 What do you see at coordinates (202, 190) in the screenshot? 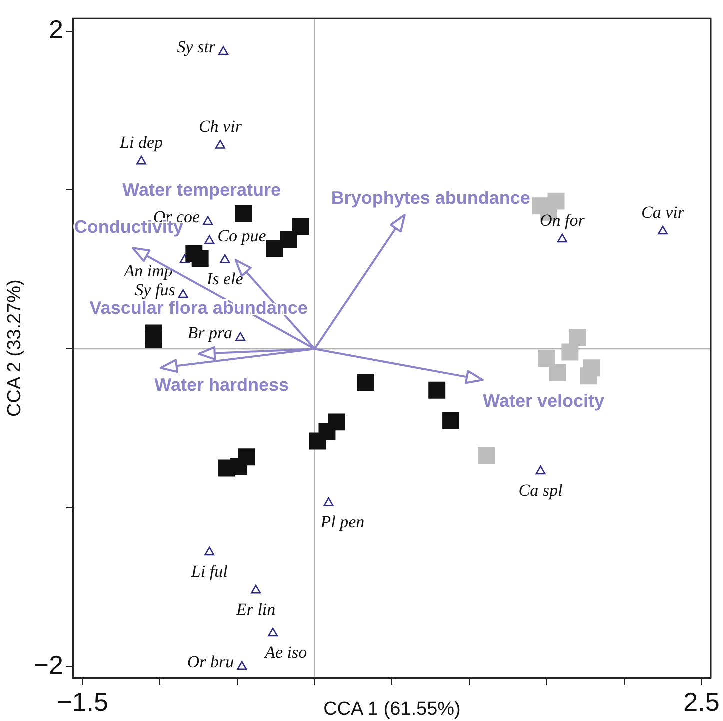
I see `annotation: Water temperature` at bounding box center [202, 190].